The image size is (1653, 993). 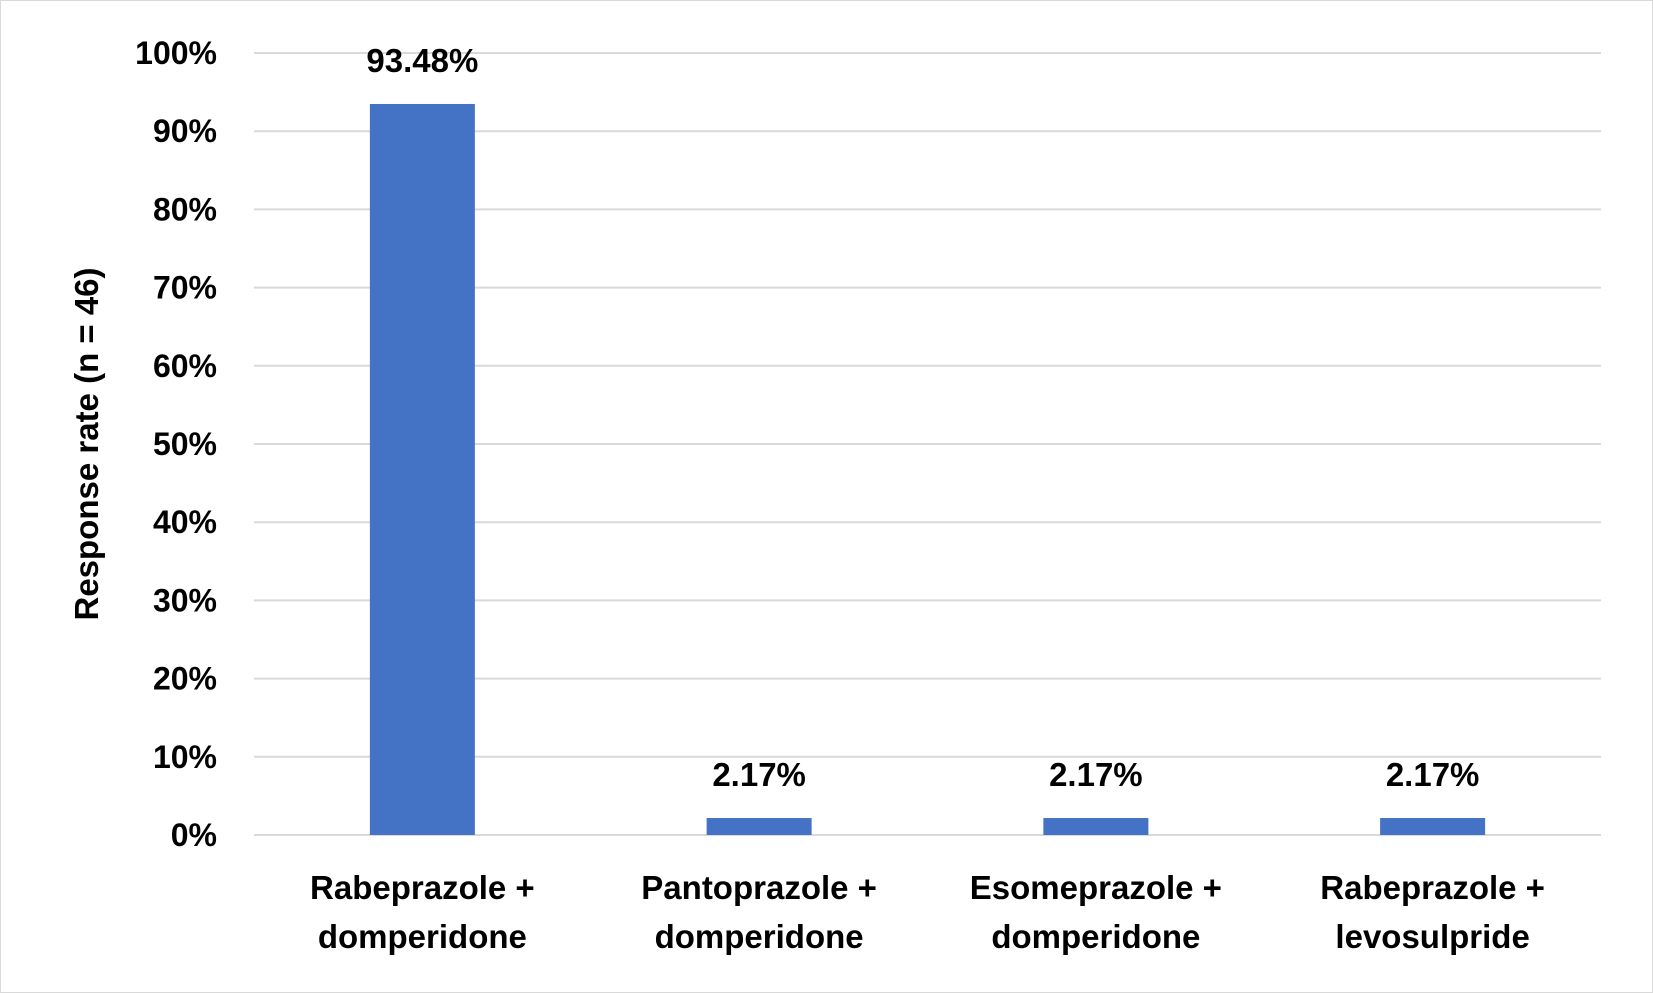 What do you see at coordinates (185, 288) in the screenshot?
I see `y-tick-label: 70%` at bounding box center [185, 288].